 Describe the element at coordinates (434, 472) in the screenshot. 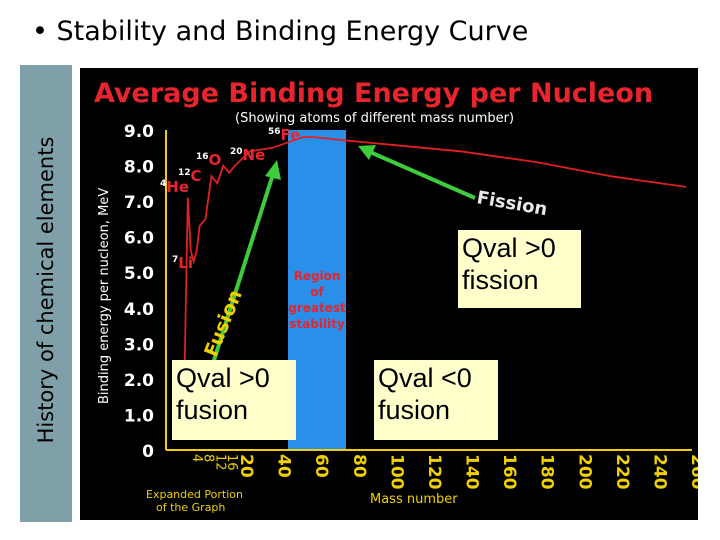

I see `x-tick-label: 120` at that location.